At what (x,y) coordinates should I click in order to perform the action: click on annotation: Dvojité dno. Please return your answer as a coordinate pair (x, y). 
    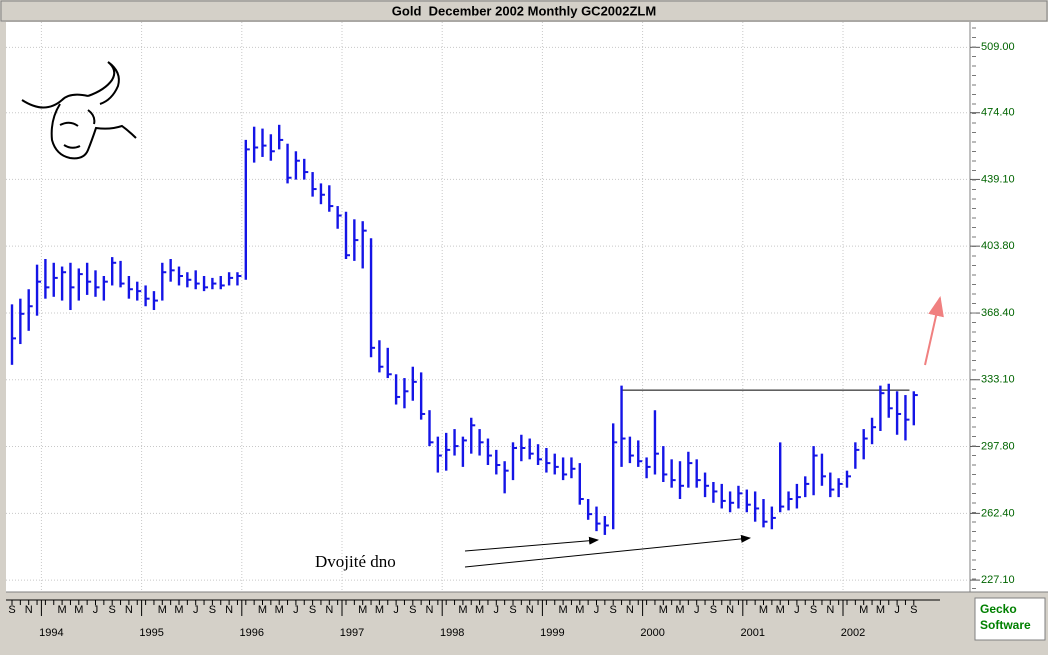
    Looking at the image, I should click on (355, 561).